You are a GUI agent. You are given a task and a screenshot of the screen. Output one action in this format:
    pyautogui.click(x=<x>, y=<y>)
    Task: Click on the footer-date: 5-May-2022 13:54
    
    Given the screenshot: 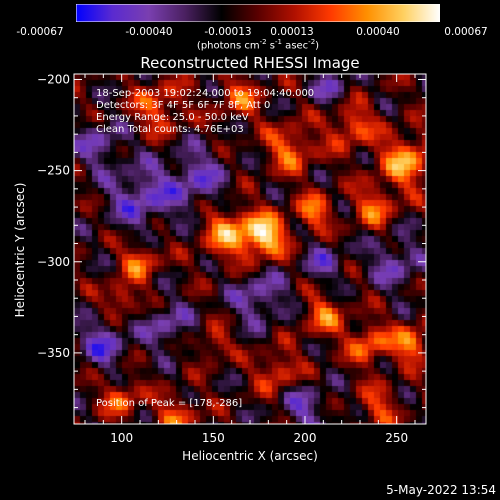 What is the action you would take?
    pyautogui.click(x=441, y=490)
    